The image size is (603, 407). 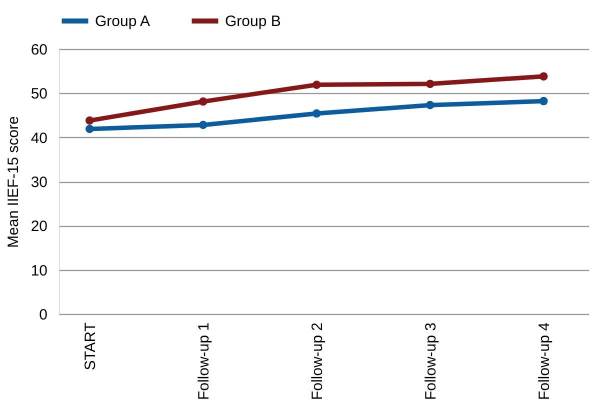 What do you see at coordinates (39, 94) in the screenshot?
I see `y-tick-label: 50` at bounding box center [39, 94].